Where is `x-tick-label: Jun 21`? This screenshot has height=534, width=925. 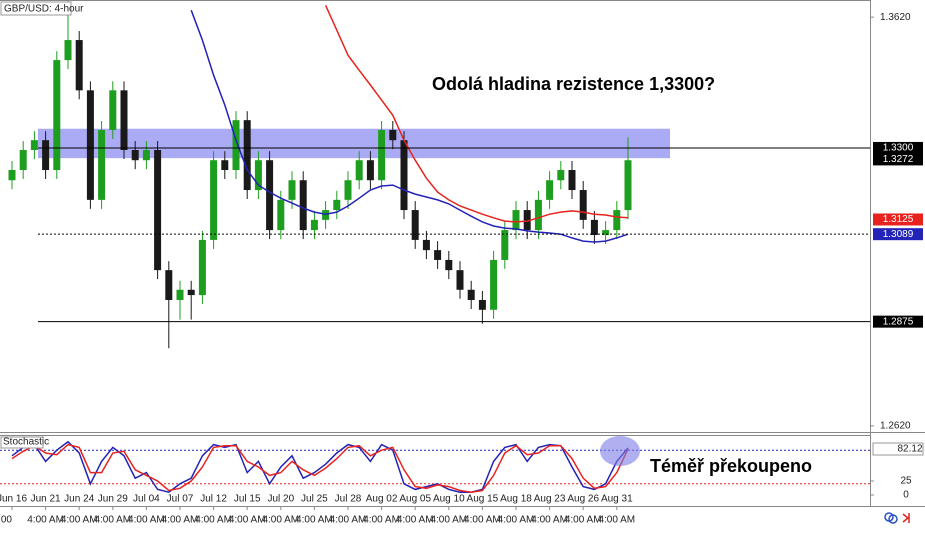
x-tick-label: Jun 21 is located at coordinates (46, 499).